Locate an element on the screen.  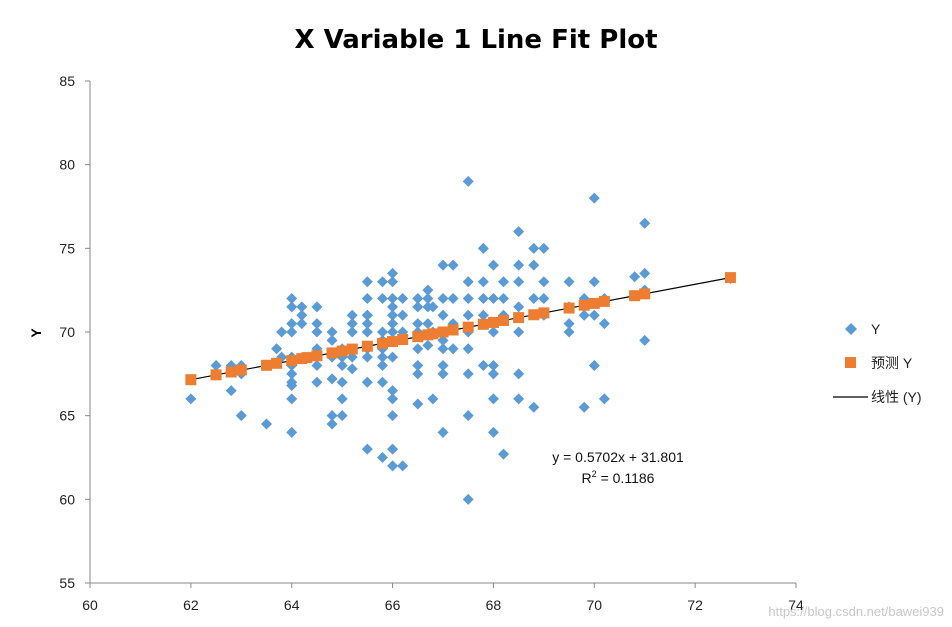
trend-equation: y = 0.5702x + 31.801 R2 = 0.1186 is located at coordinates (618, 467).